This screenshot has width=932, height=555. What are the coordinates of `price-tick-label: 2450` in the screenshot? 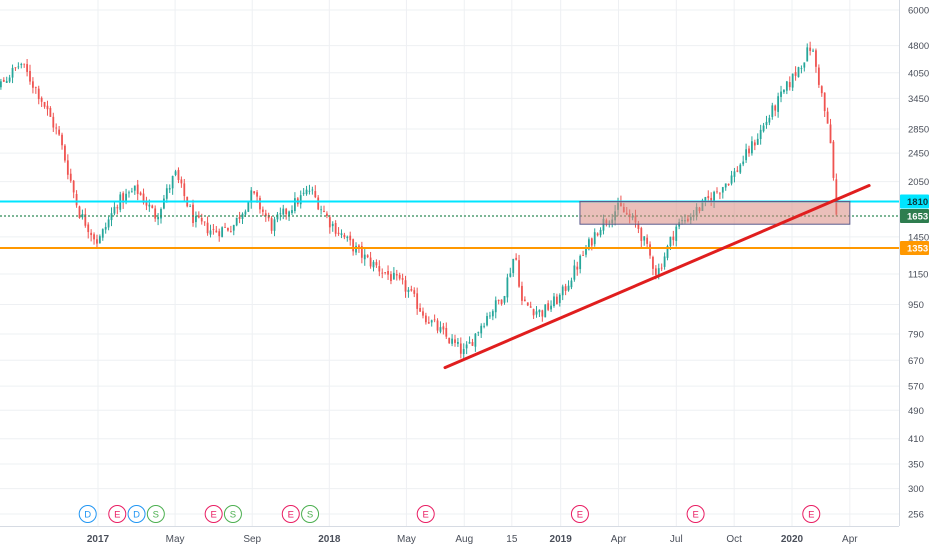 It's located at (918, 154).